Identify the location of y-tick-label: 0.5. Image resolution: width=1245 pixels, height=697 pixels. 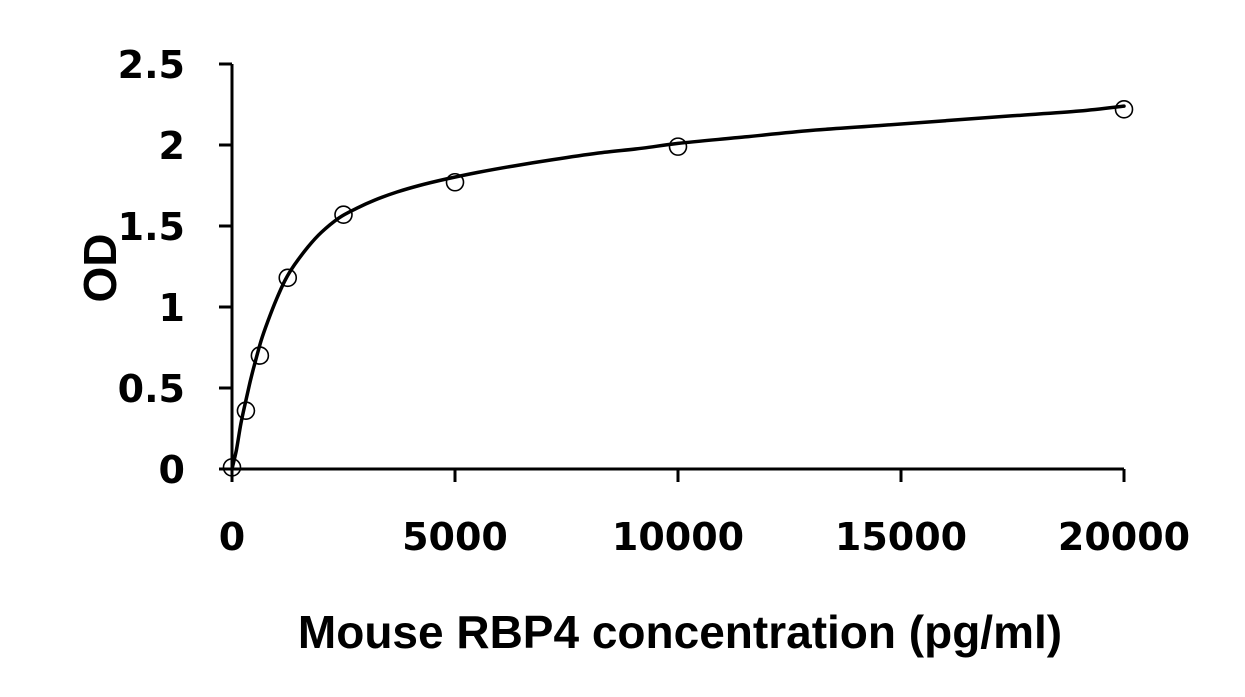
(151, 389).